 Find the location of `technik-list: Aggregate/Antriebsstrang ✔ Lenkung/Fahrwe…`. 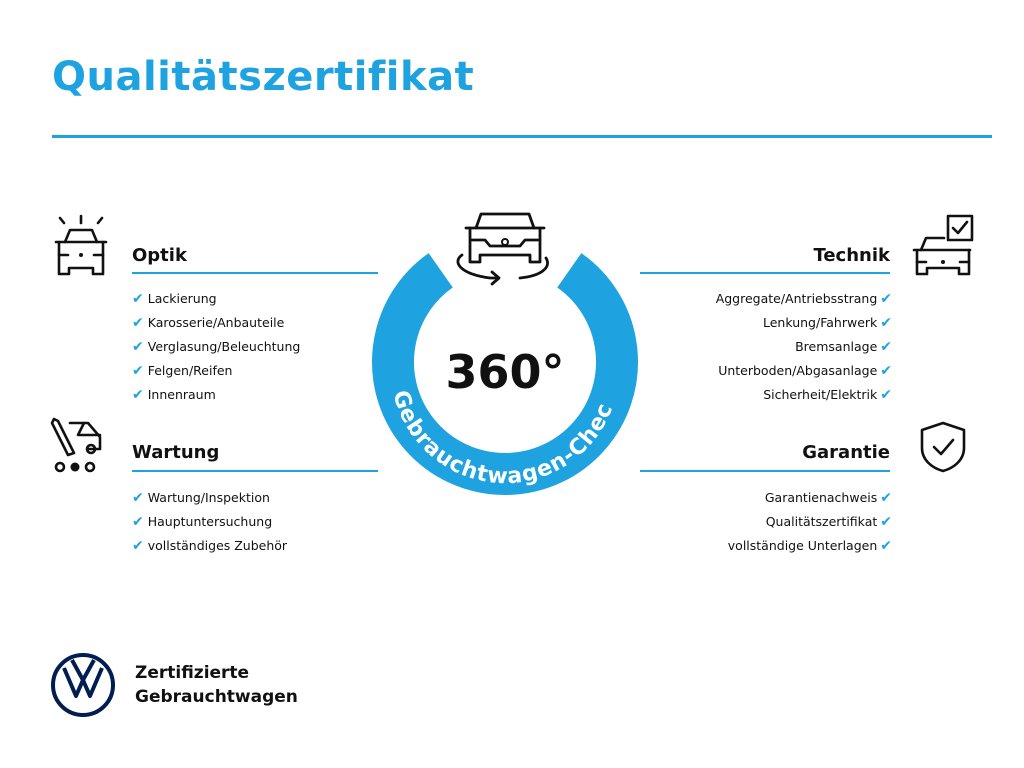

technik-list: Aggregate/Antriebsstrang ✔ Lenkung/Fahrwe… is located at coordinates (804, 347).